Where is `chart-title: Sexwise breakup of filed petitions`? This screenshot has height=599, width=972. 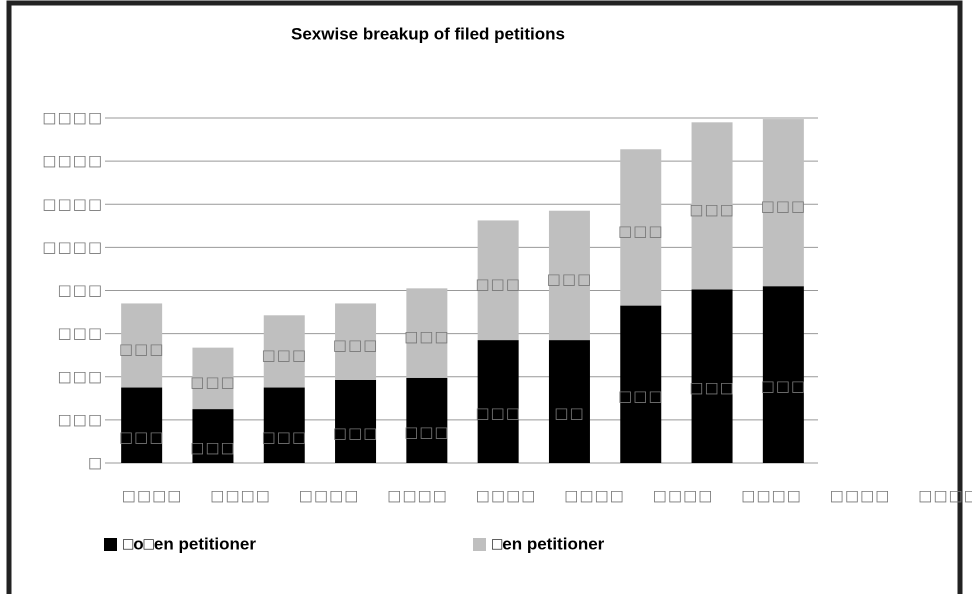 chart-title: Sexwise breakup of filed petitions is located at coordinates (428, 33).